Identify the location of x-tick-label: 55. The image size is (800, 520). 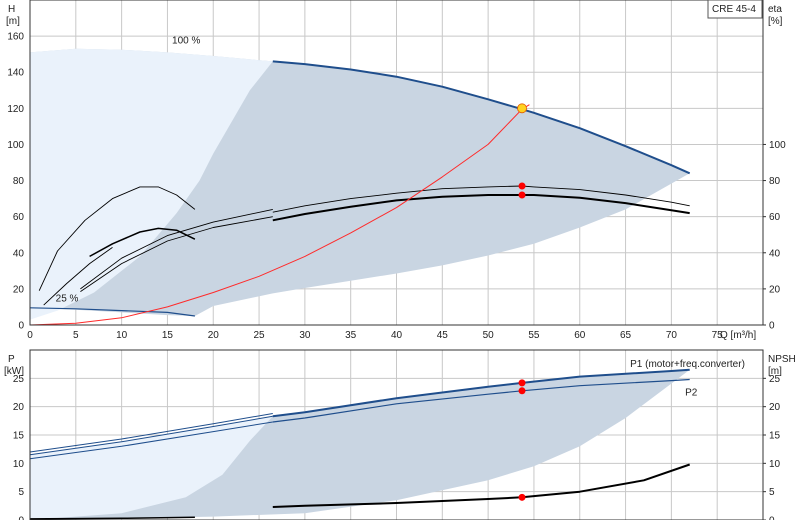
(534, 335).